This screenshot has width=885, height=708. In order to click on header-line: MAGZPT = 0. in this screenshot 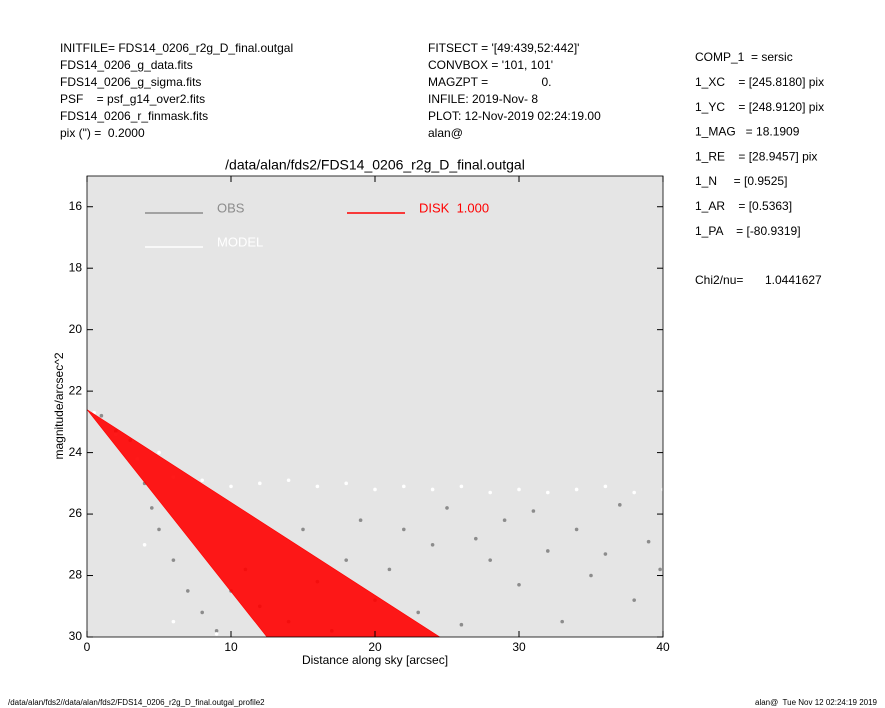, I will do `click(489, 82)`.